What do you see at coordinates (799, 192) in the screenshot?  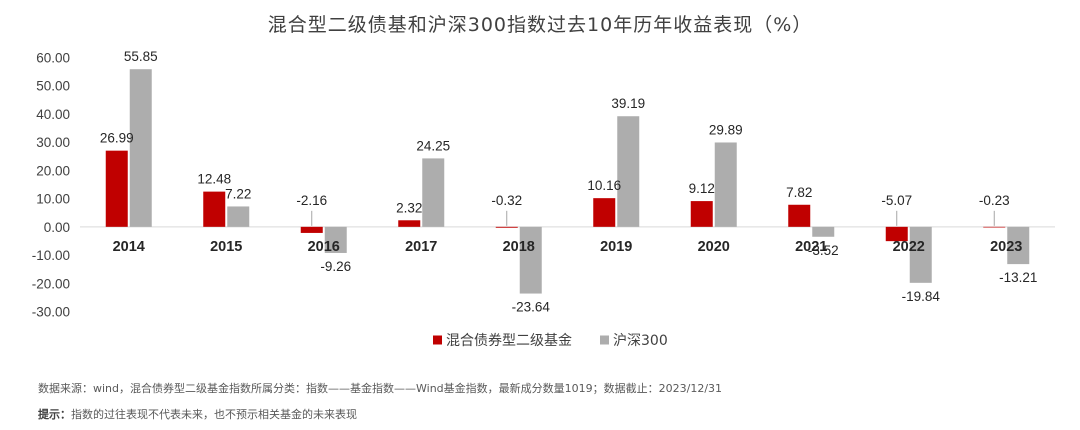 I see `data-label-fund: 7.82` at bounding box center [799, 192].